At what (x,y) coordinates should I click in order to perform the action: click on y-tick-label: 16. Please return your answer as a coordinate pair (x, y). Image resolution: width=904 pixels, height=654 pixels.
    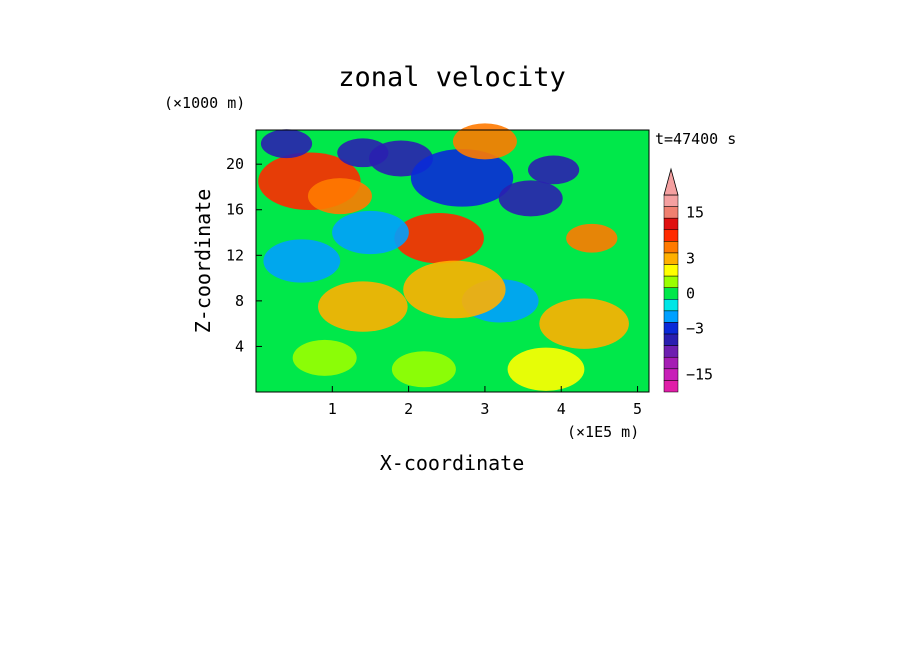
    Looking at the image, I should click on (235, 210).